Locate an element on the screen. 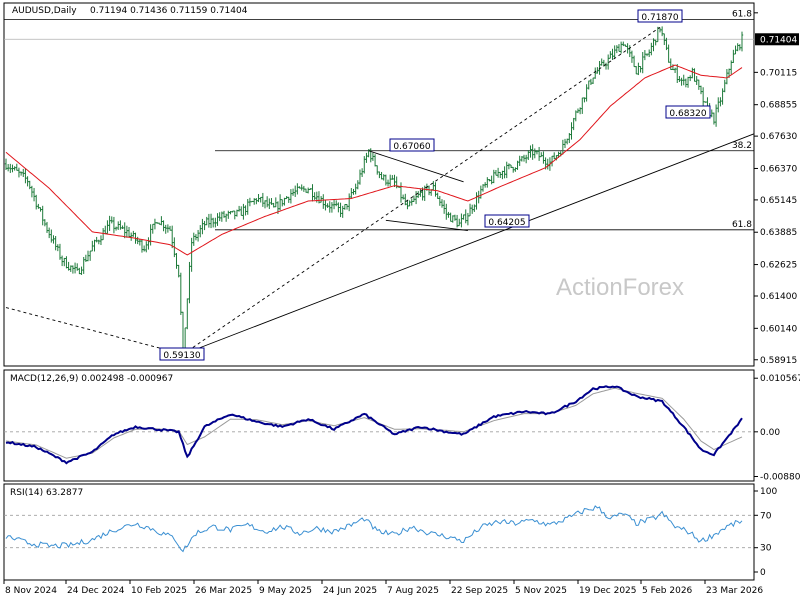  price-axis-label: 0.58915 is located at coordinates (778, 361).